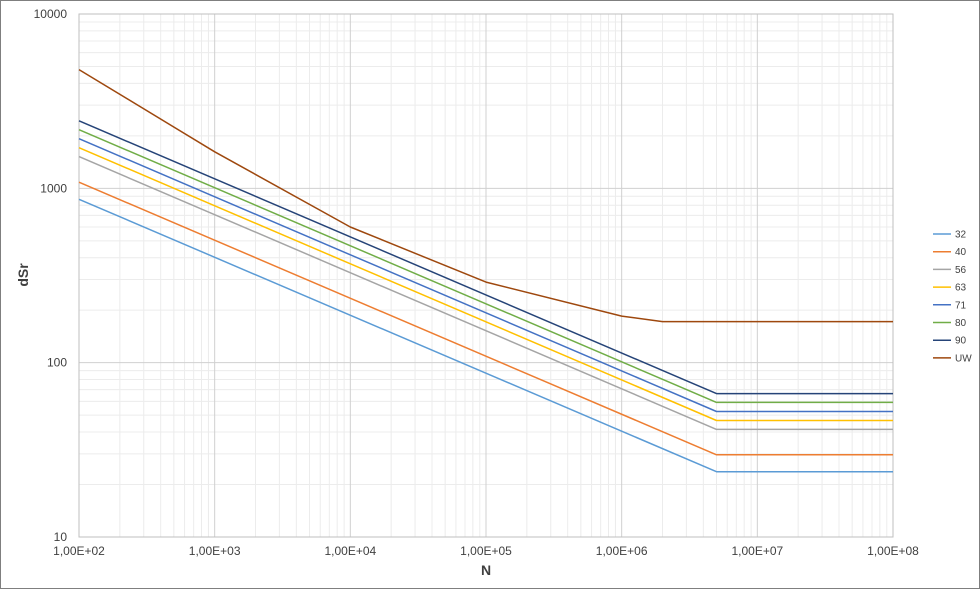 The width and height of the screenshot is (980, 590). What do you see at coordinates (350, 551) in the screenshot?
I see `x-tick-label: 1,00E+04` at bounding box center [350, 551].